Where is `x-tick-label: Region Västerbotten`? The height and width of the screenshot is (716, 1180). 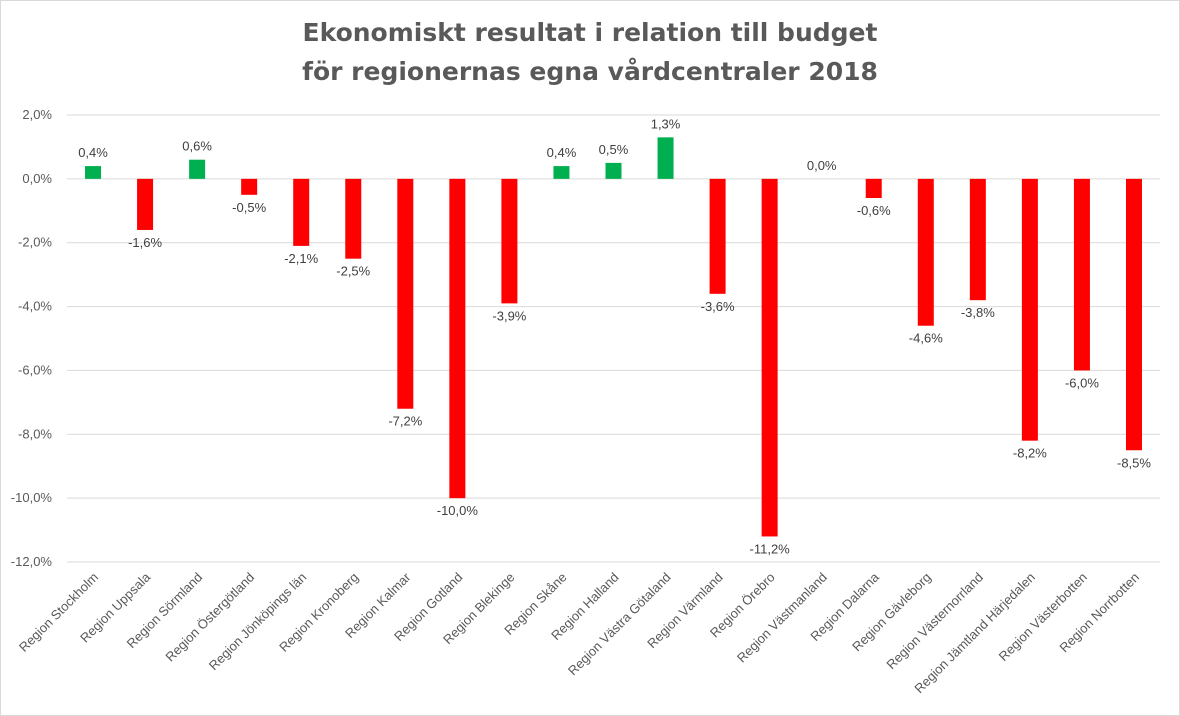
x-tick-label: Region Västerbotten is located at coordinates (1043, 617).